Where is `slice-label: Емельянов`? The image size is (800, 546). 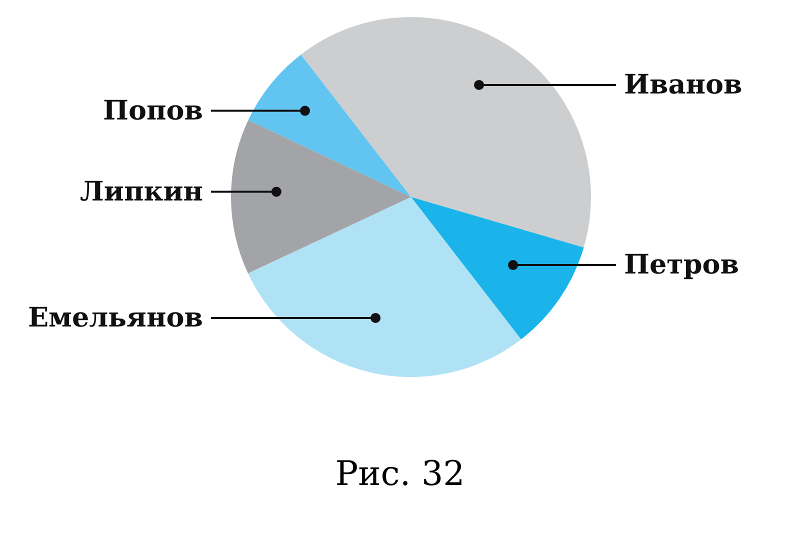
slice-label: Емельянов is located at coordinates (115, 318).